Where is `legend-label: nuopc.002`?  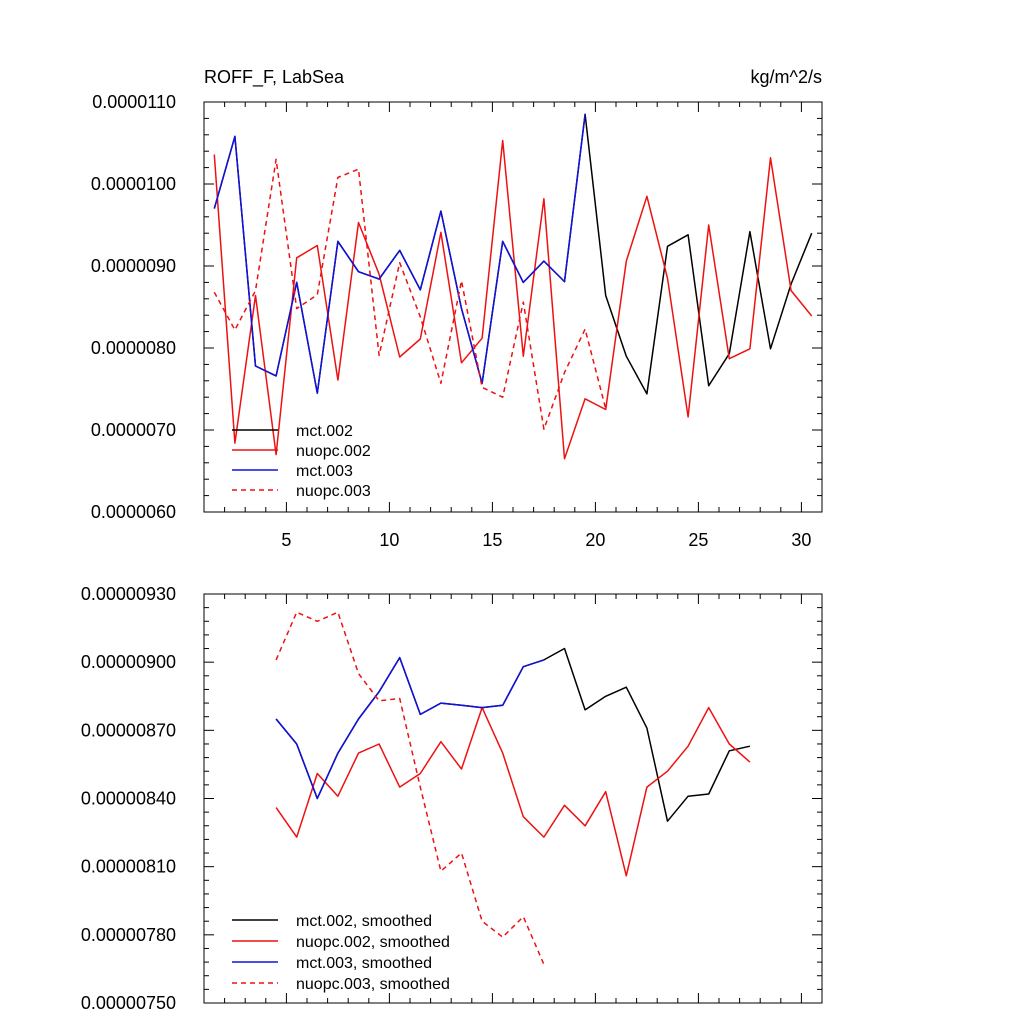 legend-label: nuopc.002 is located at coordinates (333, 451).